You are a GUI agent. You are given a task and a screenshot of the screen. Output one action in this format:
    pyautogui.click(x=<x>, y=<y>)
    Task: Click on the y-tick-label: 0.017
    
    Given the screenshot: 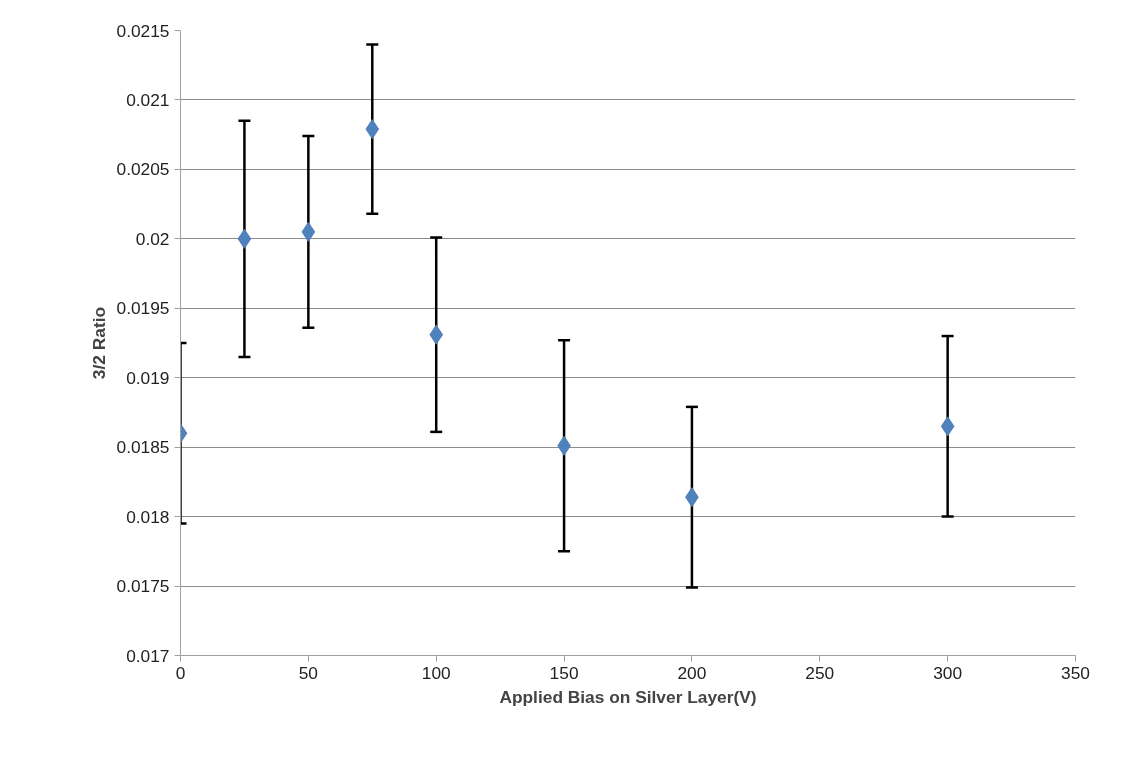 What is the action you would take?
    pyautogui.click(x=148, y=655)
    